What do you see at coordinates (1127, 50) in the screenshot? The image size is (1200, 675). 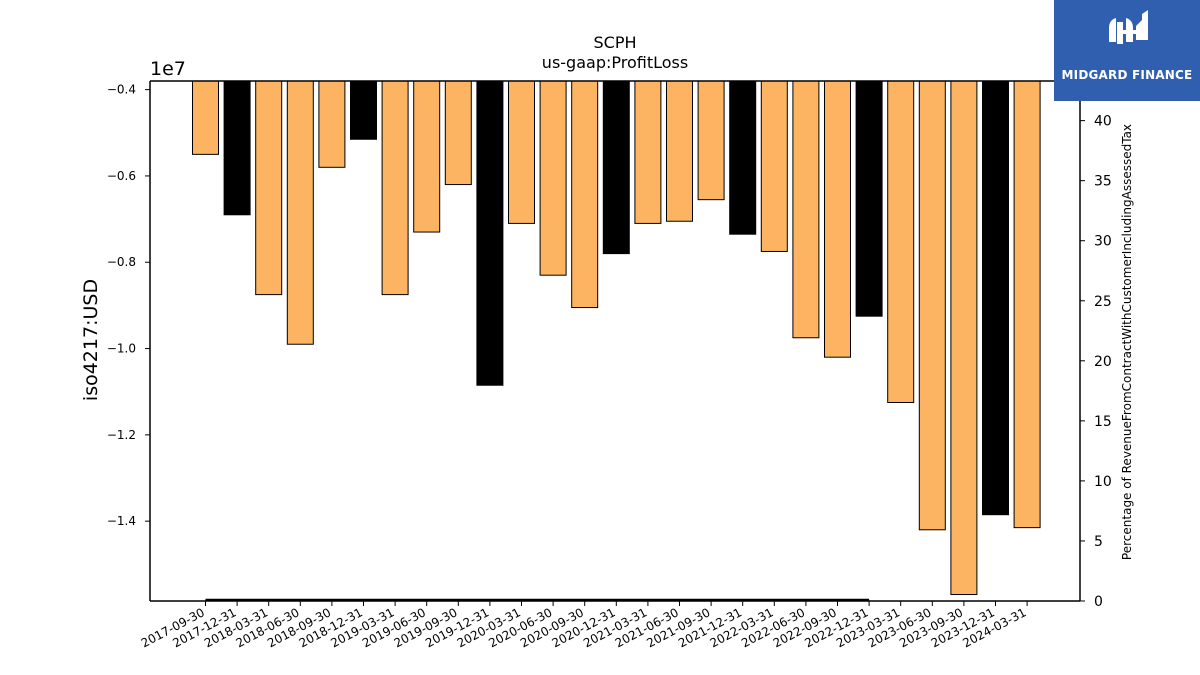 I see `midgard-finance-logo: MIDGARD FINANCE` at bounding box center [1127, 50].